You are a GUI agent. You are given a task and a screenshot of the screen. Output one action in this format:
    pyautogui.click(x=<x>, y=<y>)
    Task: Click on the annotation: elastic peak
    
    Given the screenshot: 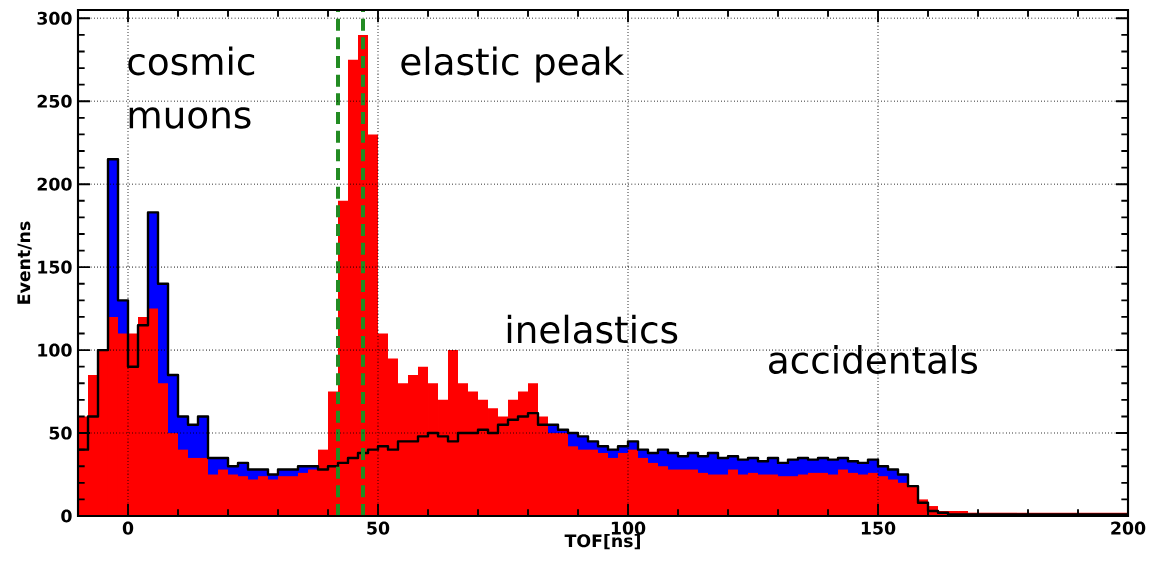 What is the action you would take?
    pyautogui.click(x=513, y=64)
    